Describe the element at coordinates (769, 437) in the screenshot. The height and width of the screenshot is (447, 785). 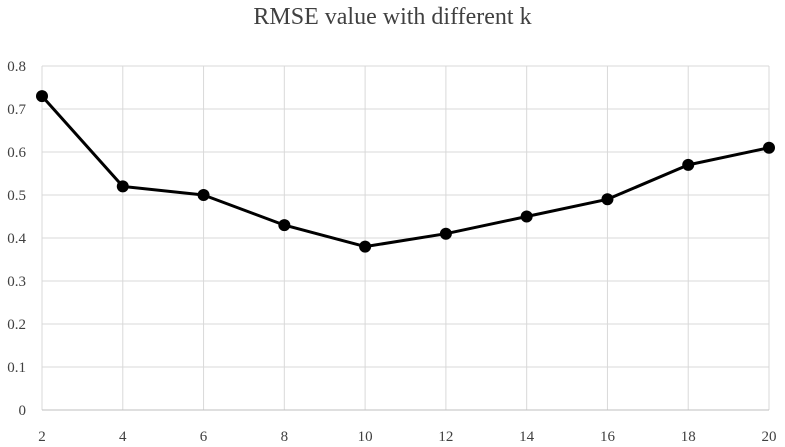
I see `x-tick-label: 20` at that location.